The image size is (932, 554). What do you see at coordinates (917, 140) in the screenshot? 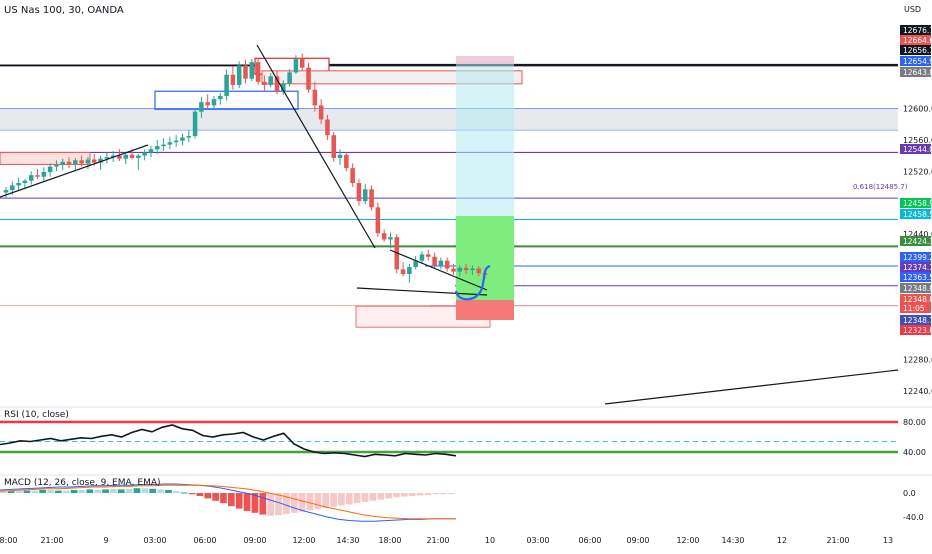
I see `price-tick-label: 12560.0` at bounding box center [917, 140].